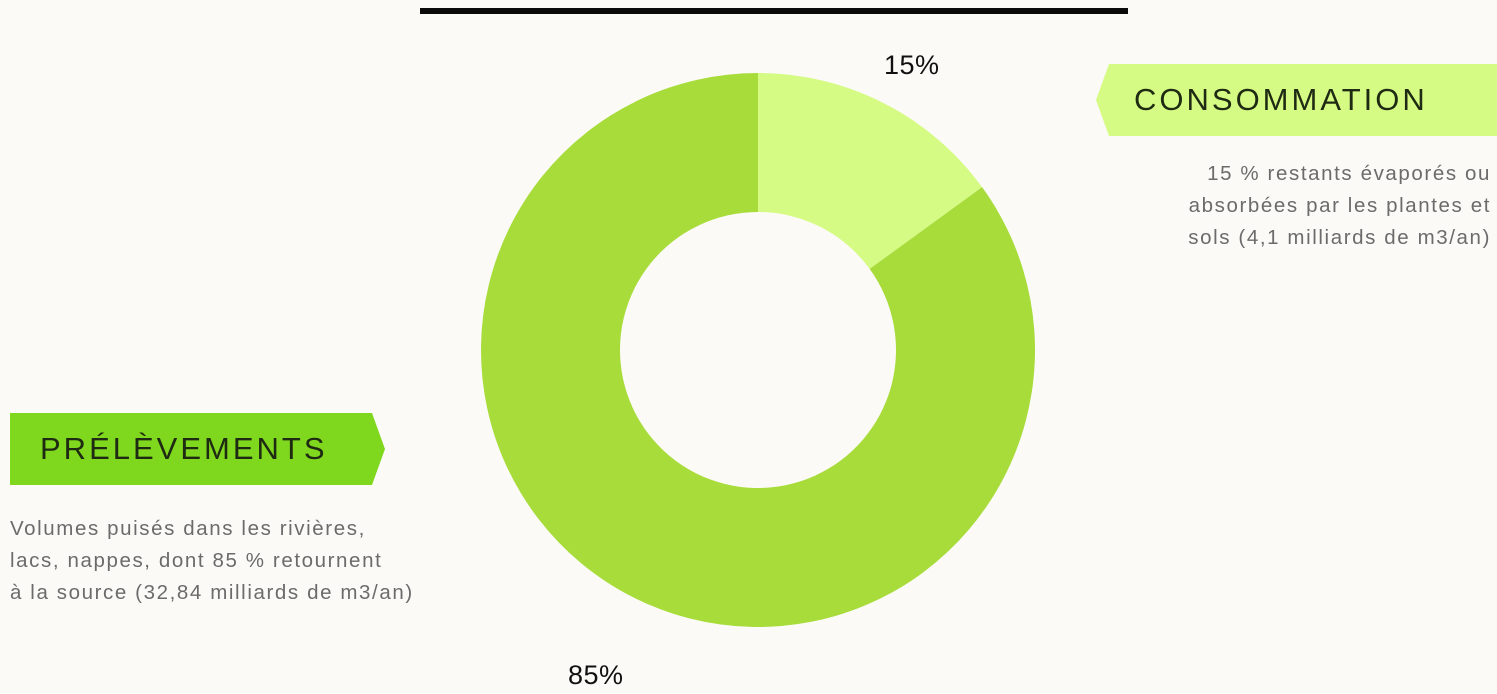  What do you see at coordinates (774, 11) in the screenshot?
I see `top-divider-line` at bounding box center [774, 11].